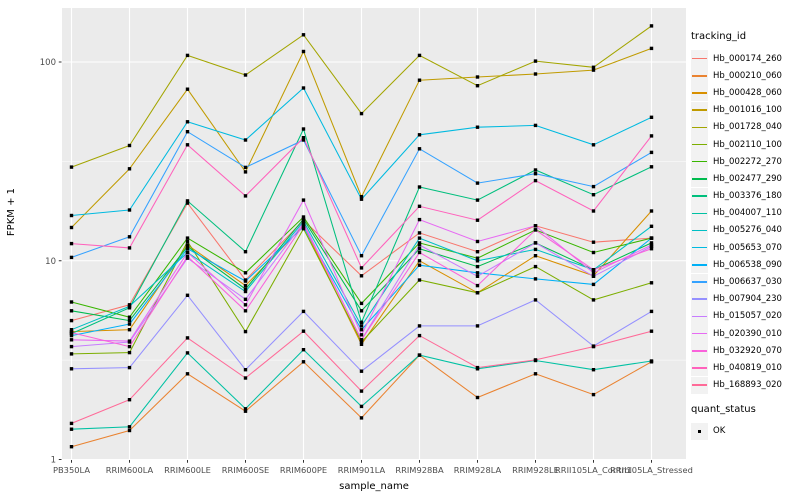  I want to click on legend-key-ok, so click(699, 431).